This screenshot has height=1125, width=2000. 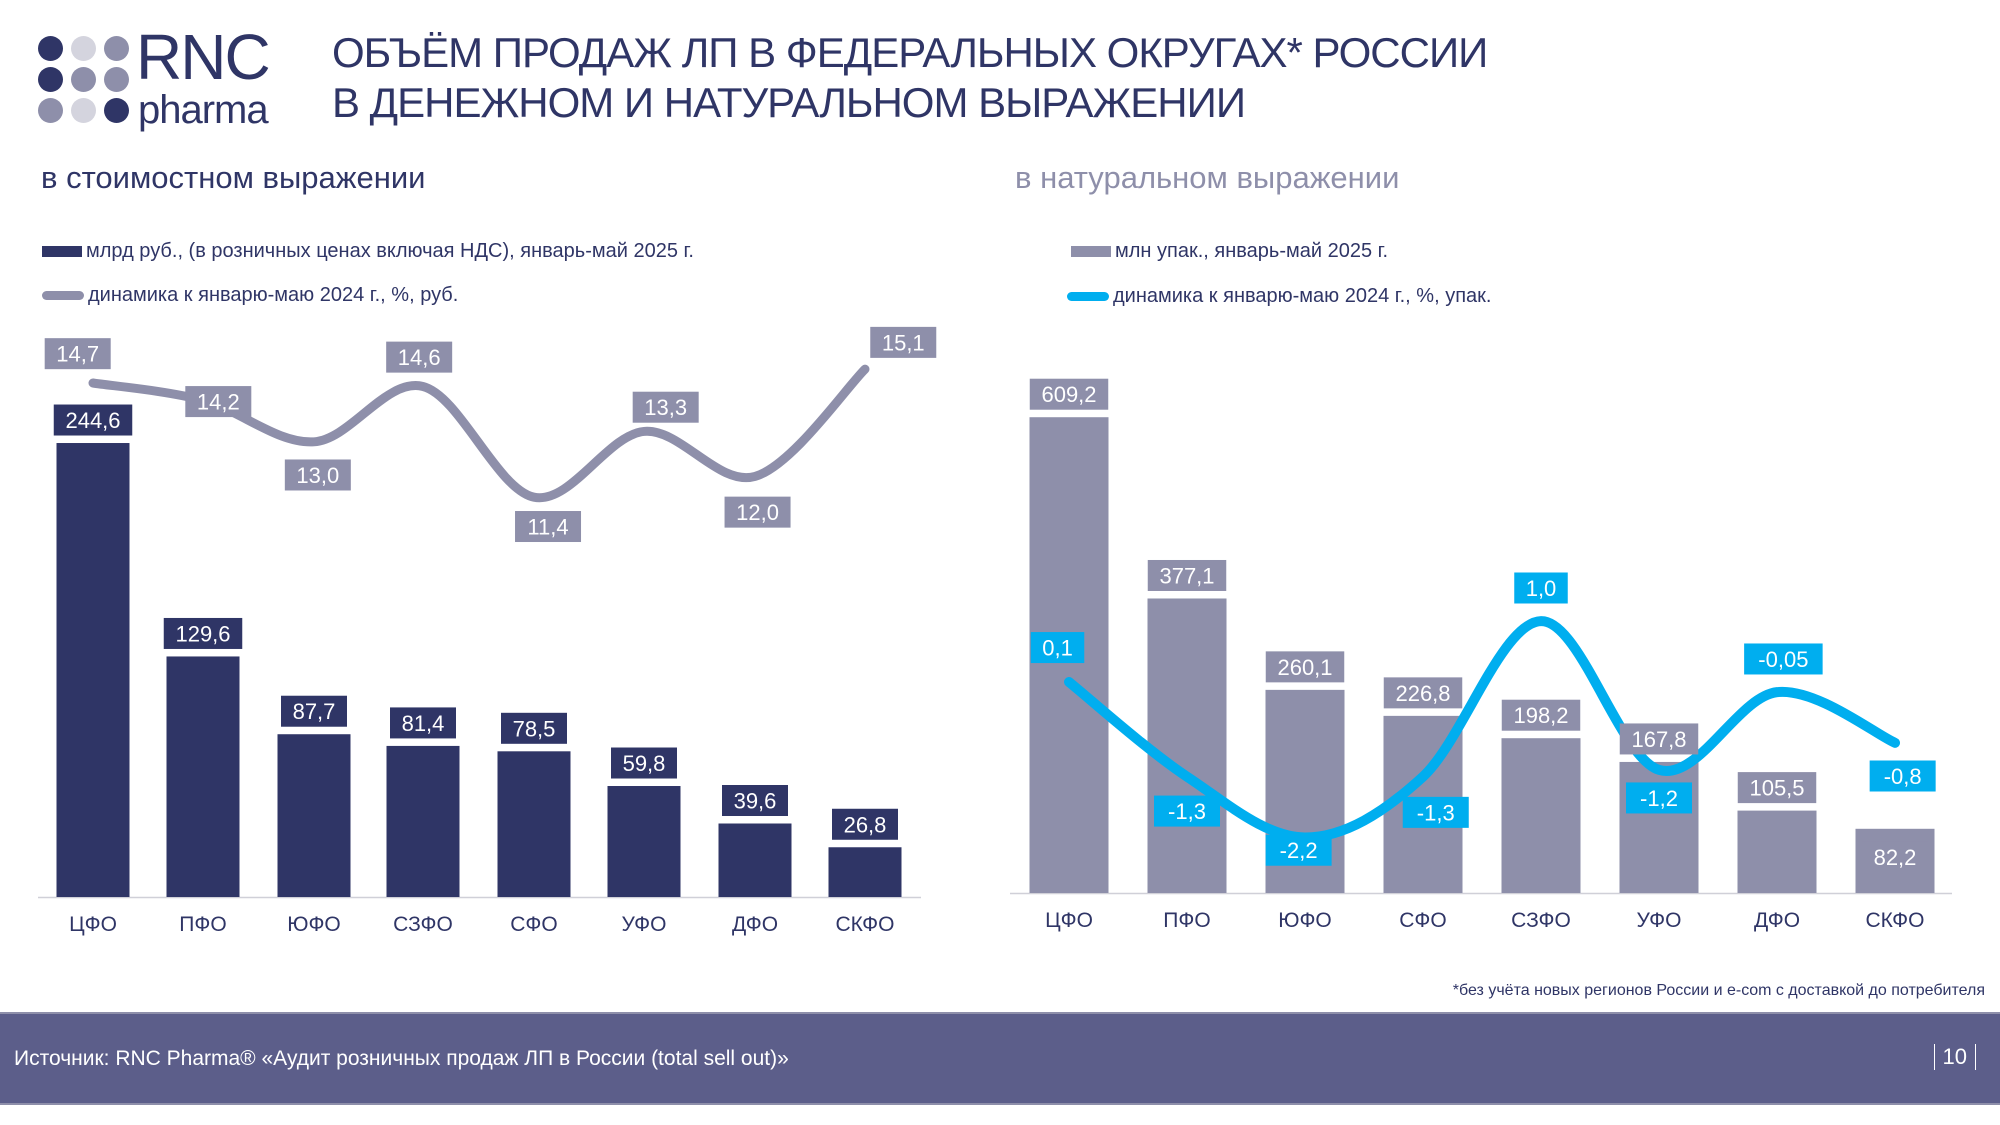 I want to click on line-value-label: 14,6, so click(x=419, y=357).